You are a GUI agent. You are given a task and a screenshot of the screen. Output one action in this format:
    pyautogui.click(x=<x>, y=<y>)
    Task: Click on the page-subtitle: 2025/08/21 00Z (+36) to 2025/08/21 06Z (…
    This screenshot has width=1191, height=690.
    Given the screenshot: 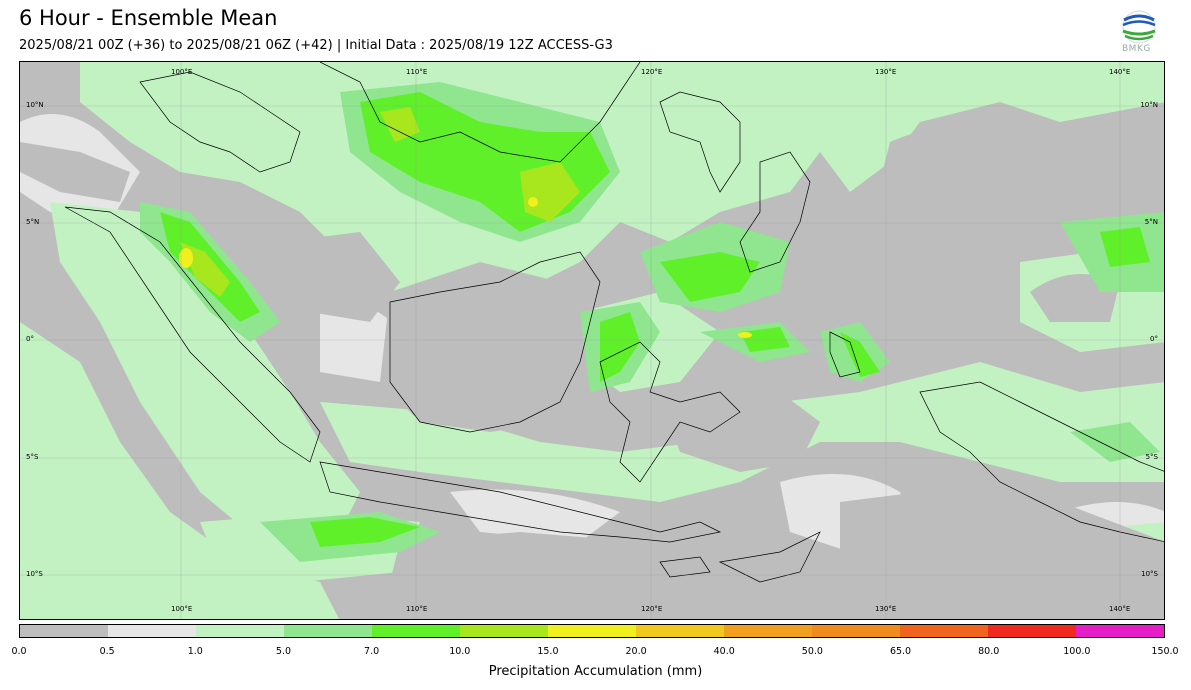 What is the action you would take?
    pyautogui.click(x=316, y=45)
    